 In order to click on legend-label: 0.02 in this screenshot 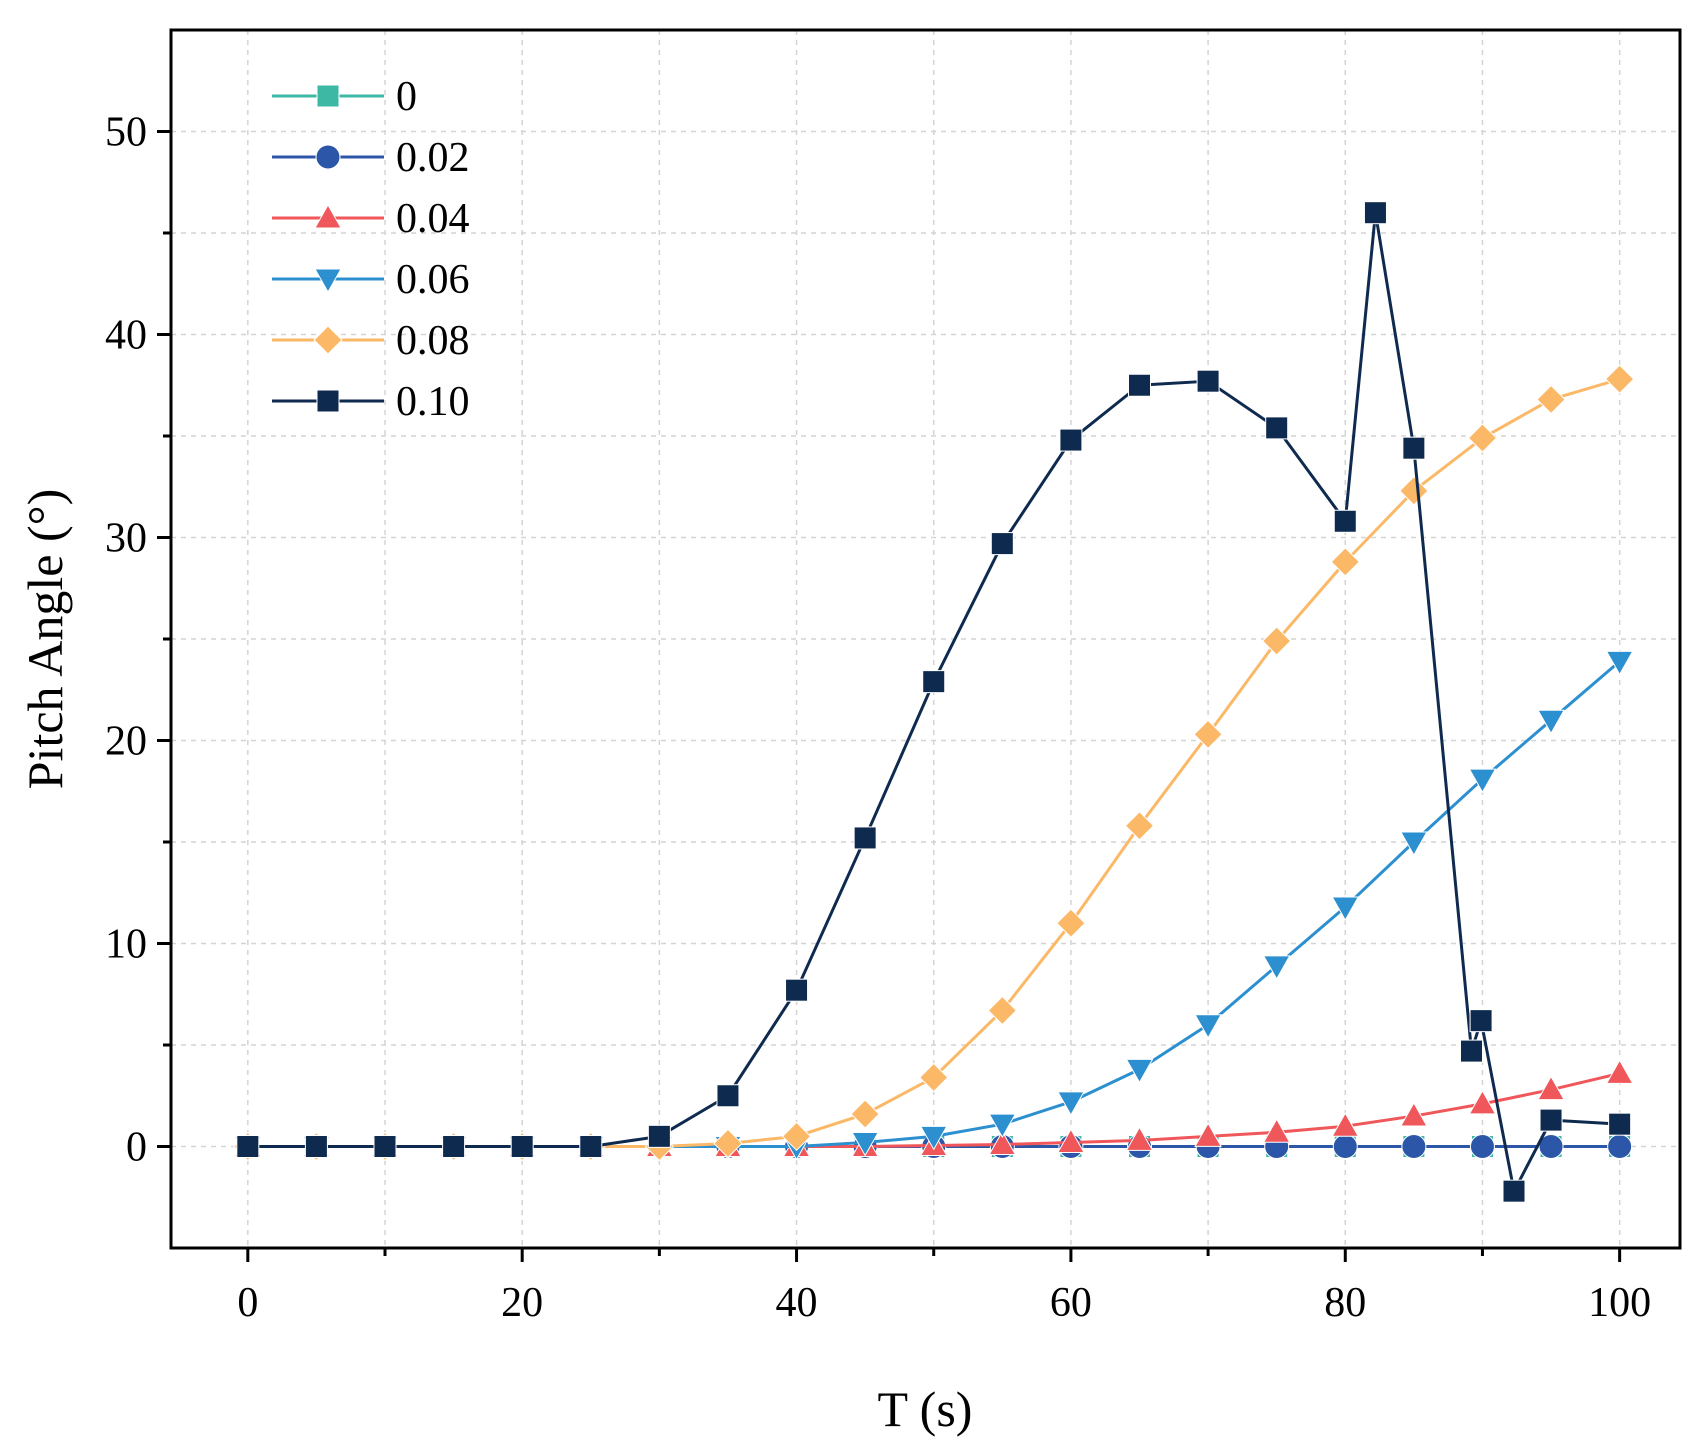, I will do `click(433, 158)`.